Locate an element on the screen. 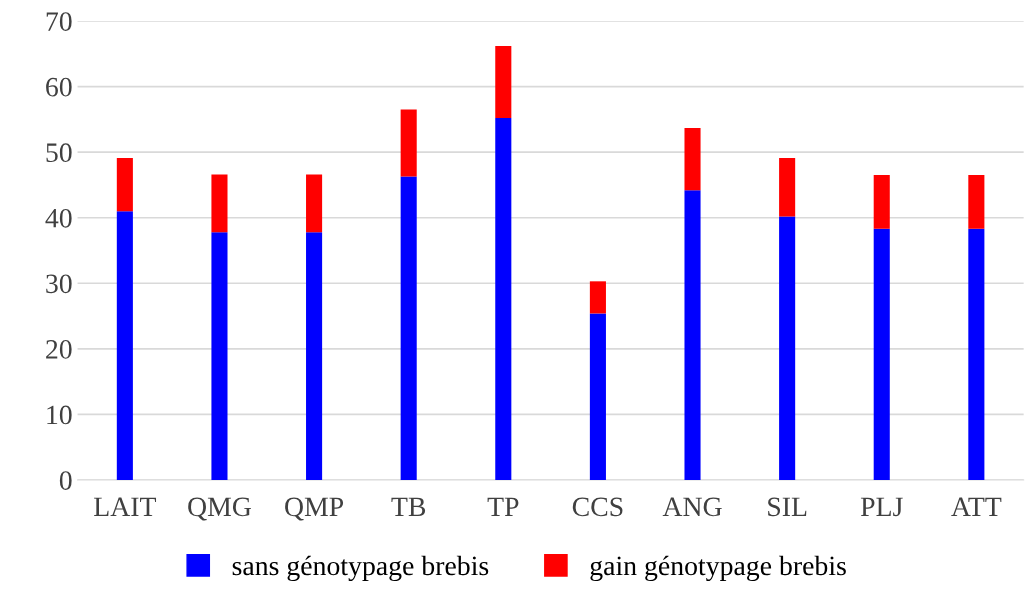 The image size is (1034, 600). x-tick-label: ATT is located at coordinates (976, 506).